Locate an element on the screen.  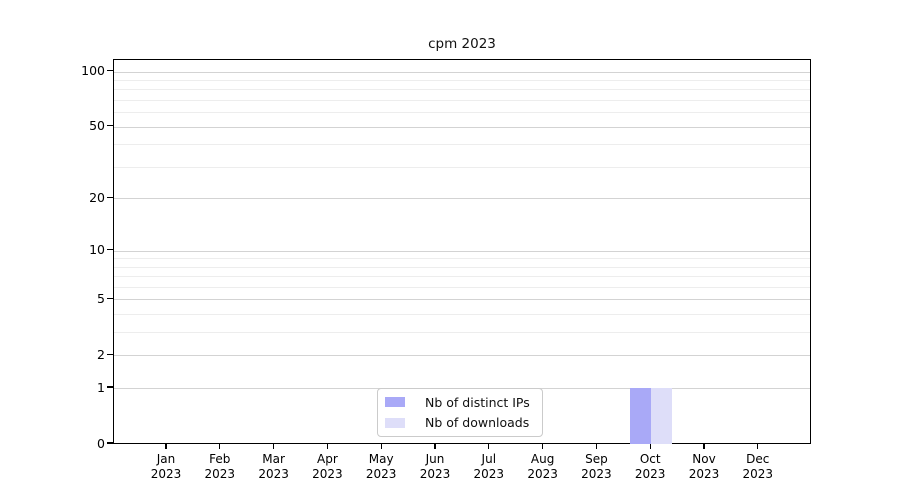
x-tick-month: Sep is located at coordinates (596, 459).